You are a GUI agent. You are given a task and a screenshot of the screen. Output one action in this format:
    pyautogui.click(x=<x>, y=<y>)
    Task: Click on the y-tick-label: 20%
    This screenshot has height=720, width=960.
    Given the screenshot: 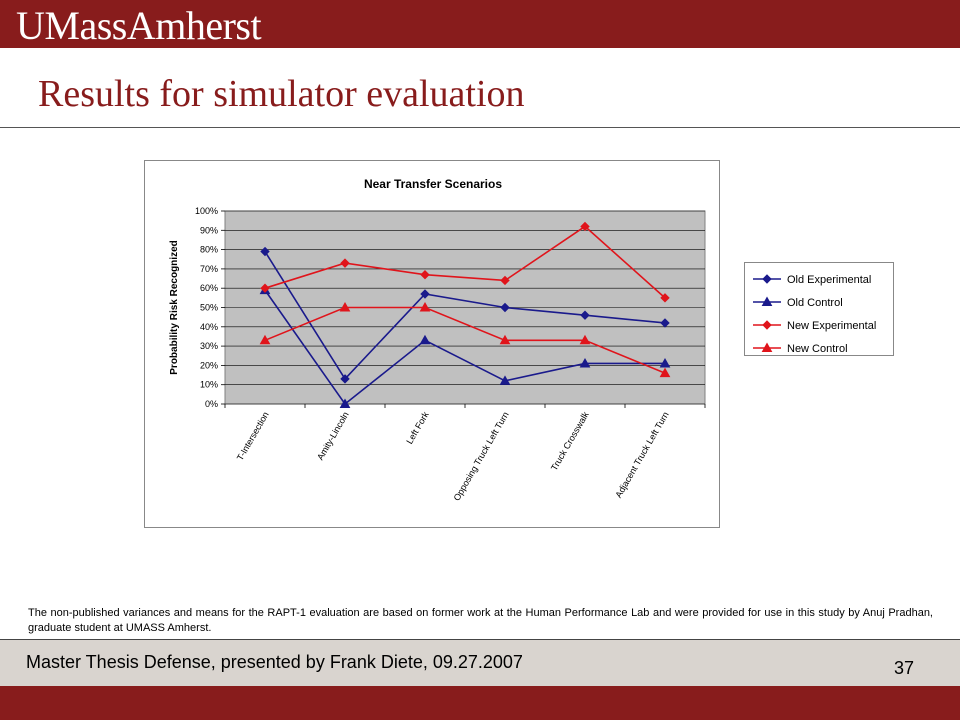 What is the action you would take?
    pyautogui.click(x=209, y=365)
    